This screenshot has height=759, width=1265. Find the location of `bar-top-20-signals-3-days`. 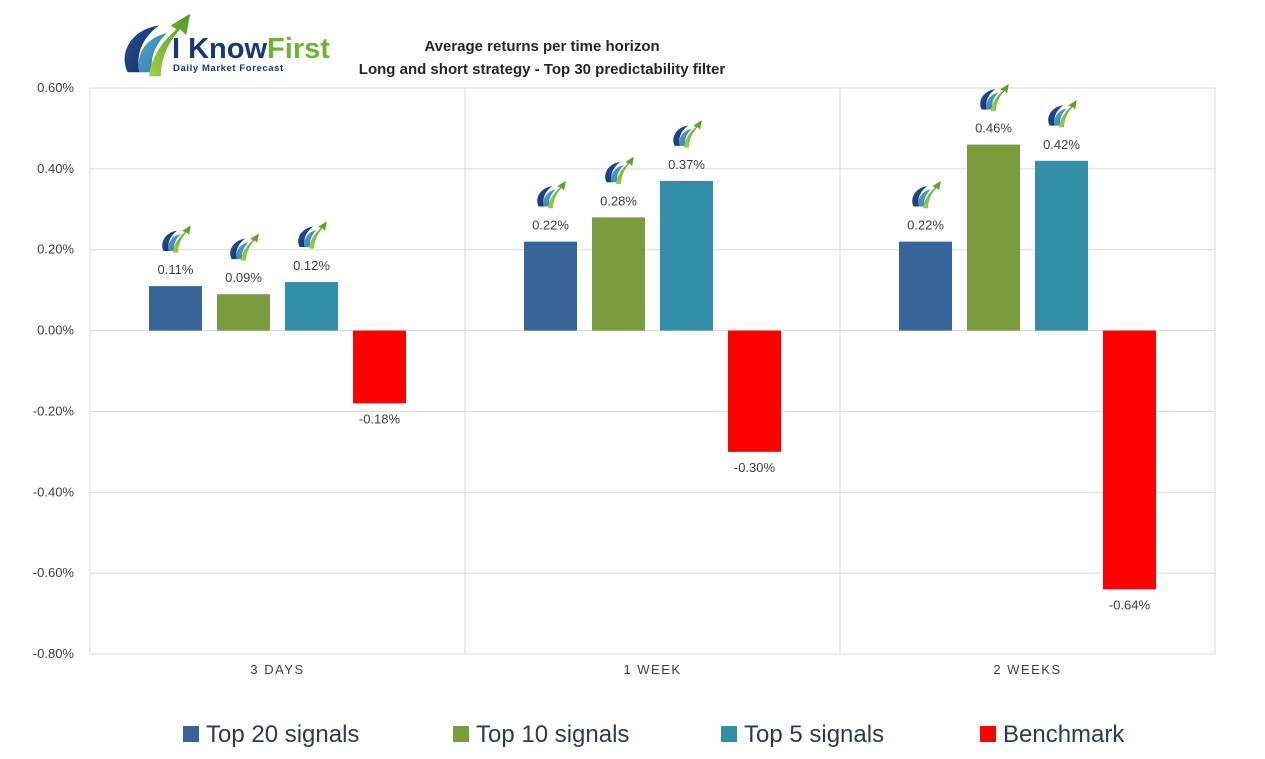

bar-top-20-signals-3-days is located at coordinates (175, 308).